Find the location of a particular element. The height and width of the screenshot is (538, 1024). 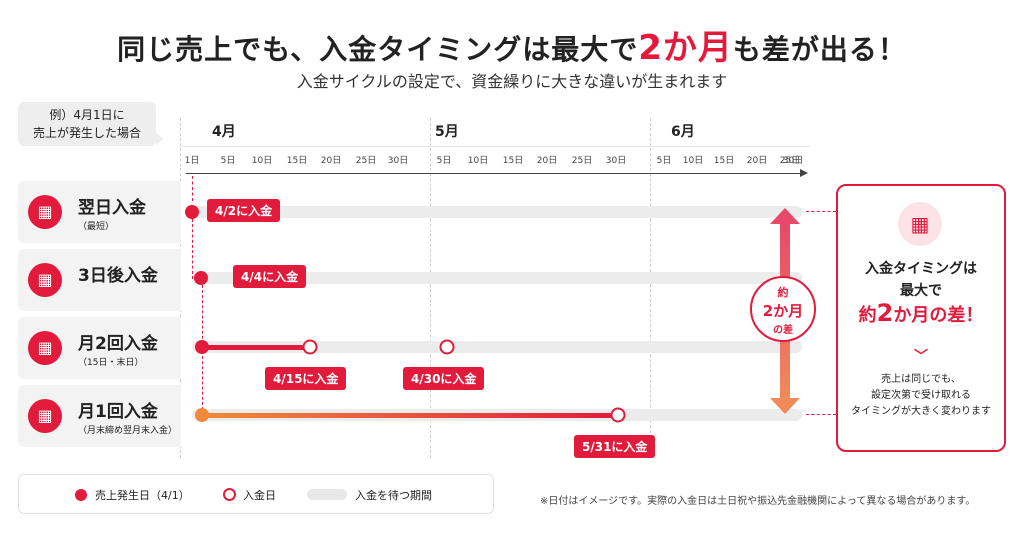

legend-deposit-label: 入金日 is located at coordinates (259, 495).